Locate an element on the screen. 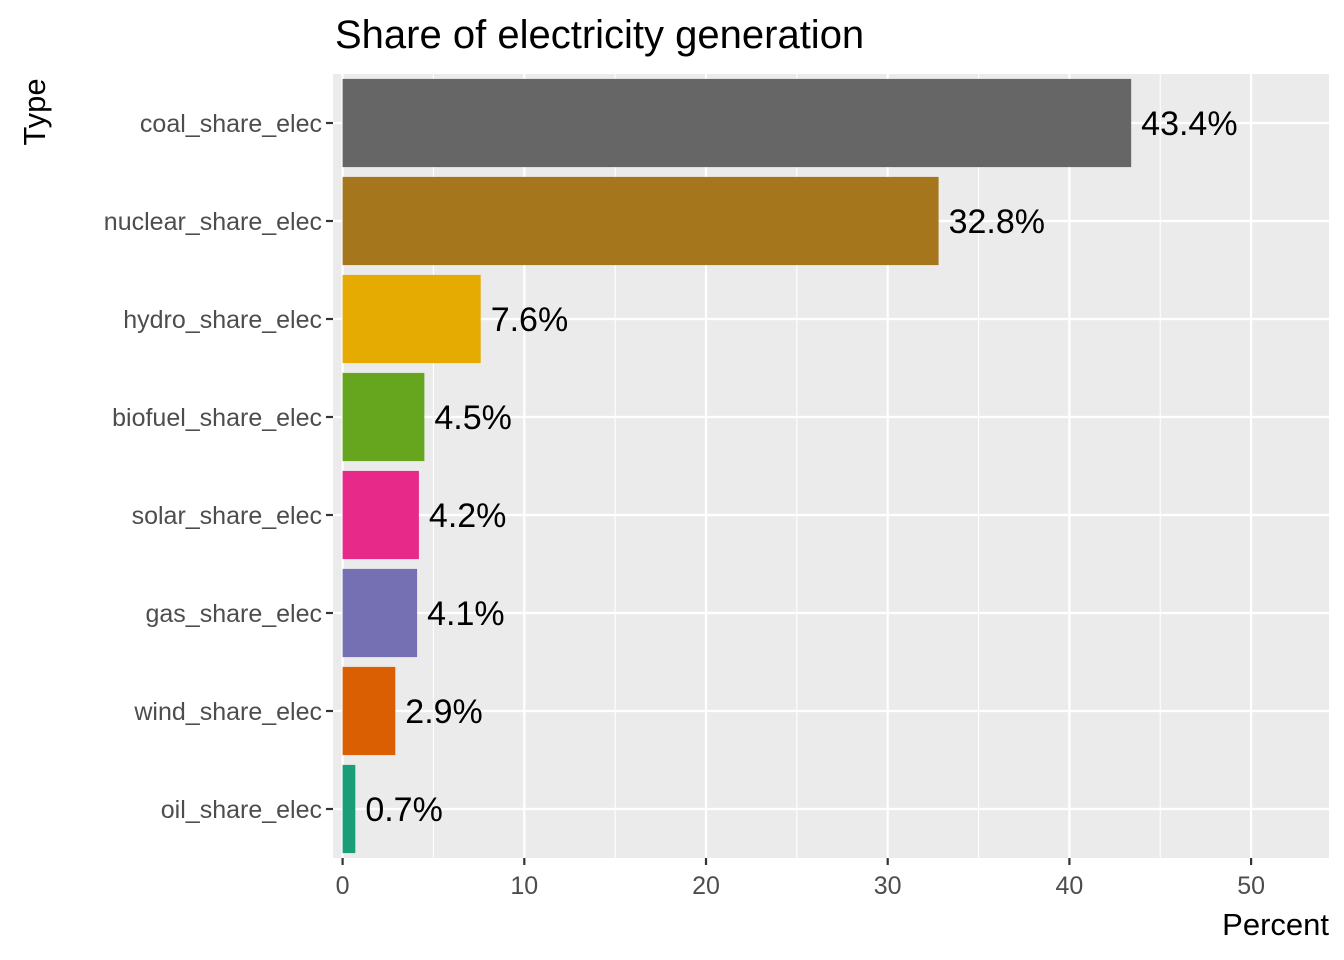 This screenshot has width=1344, height=960. bar-nuclear_share_elec is located at coordinates (640, 221).